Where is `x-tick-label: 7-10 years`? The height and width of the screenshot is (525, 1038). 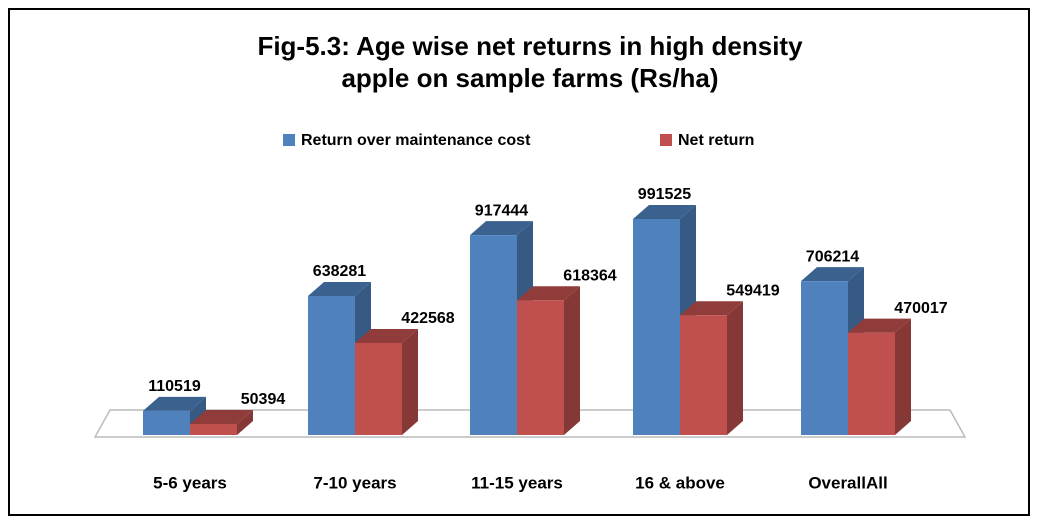 x-tick-label: 7-10 years is located at coordinates (354, 482).